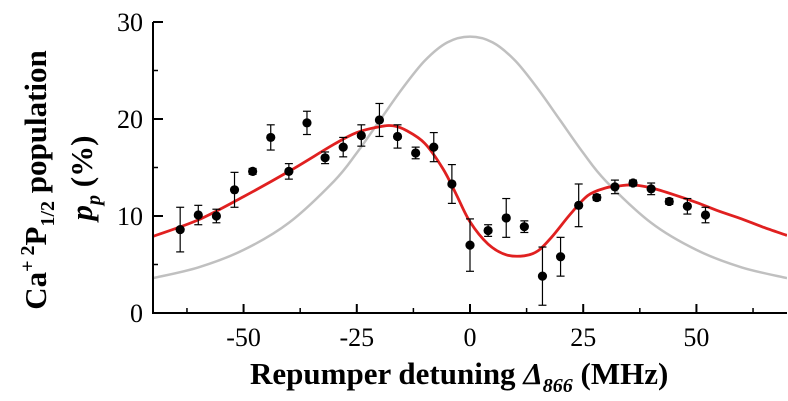  Describe the element at coordinates (28, 265) in the screenshot. I see `y-axis-title-sup-plus: +` at that location.